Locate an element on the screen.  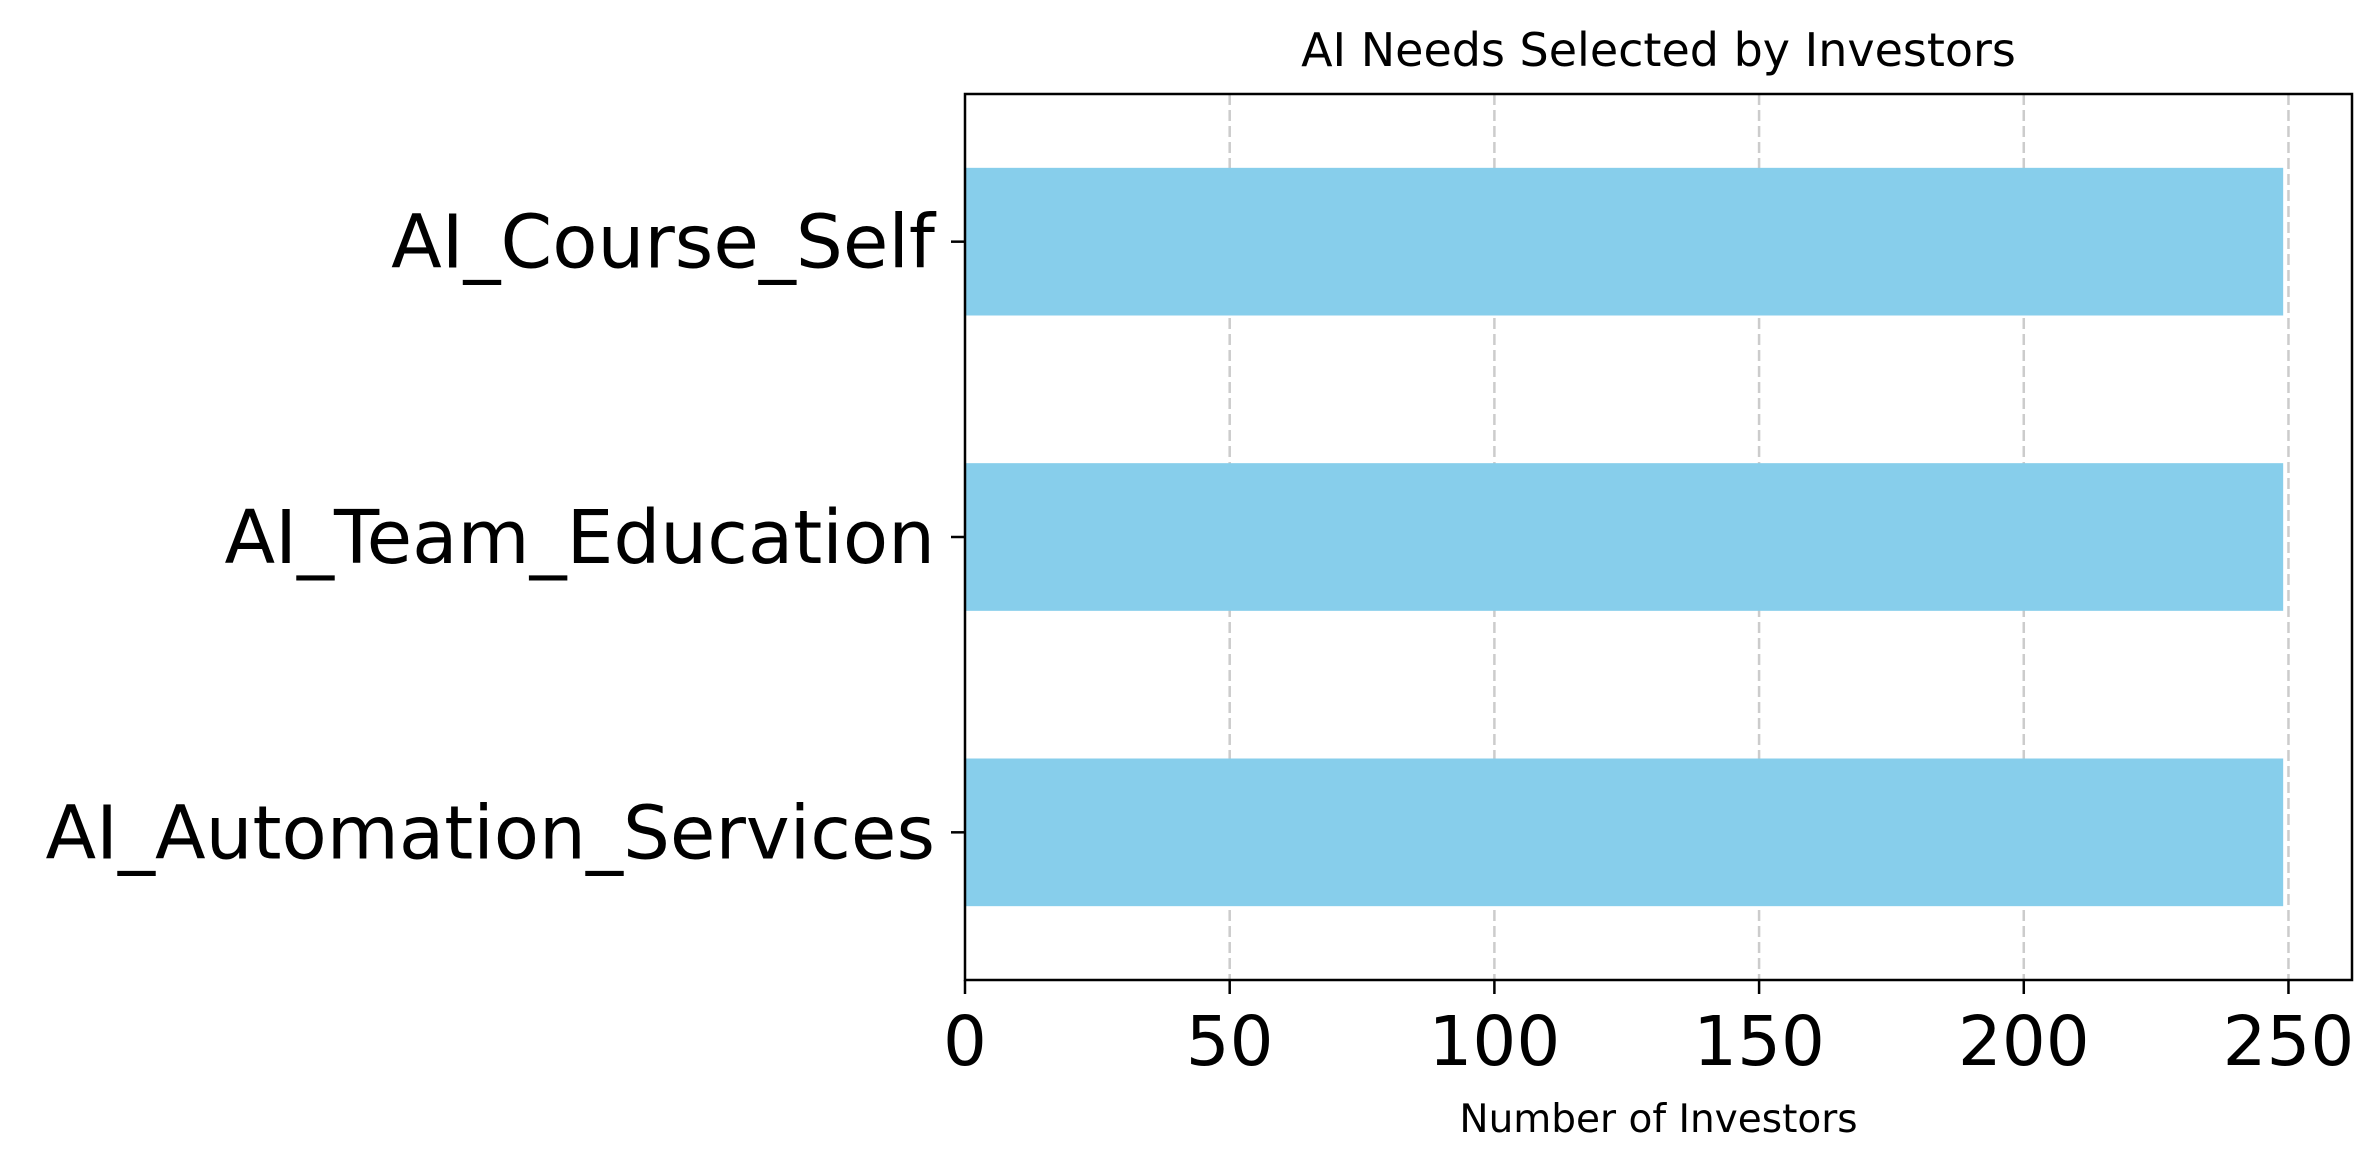
x-axis-label: Number of Investors is located at coordinates (1658, 1119).